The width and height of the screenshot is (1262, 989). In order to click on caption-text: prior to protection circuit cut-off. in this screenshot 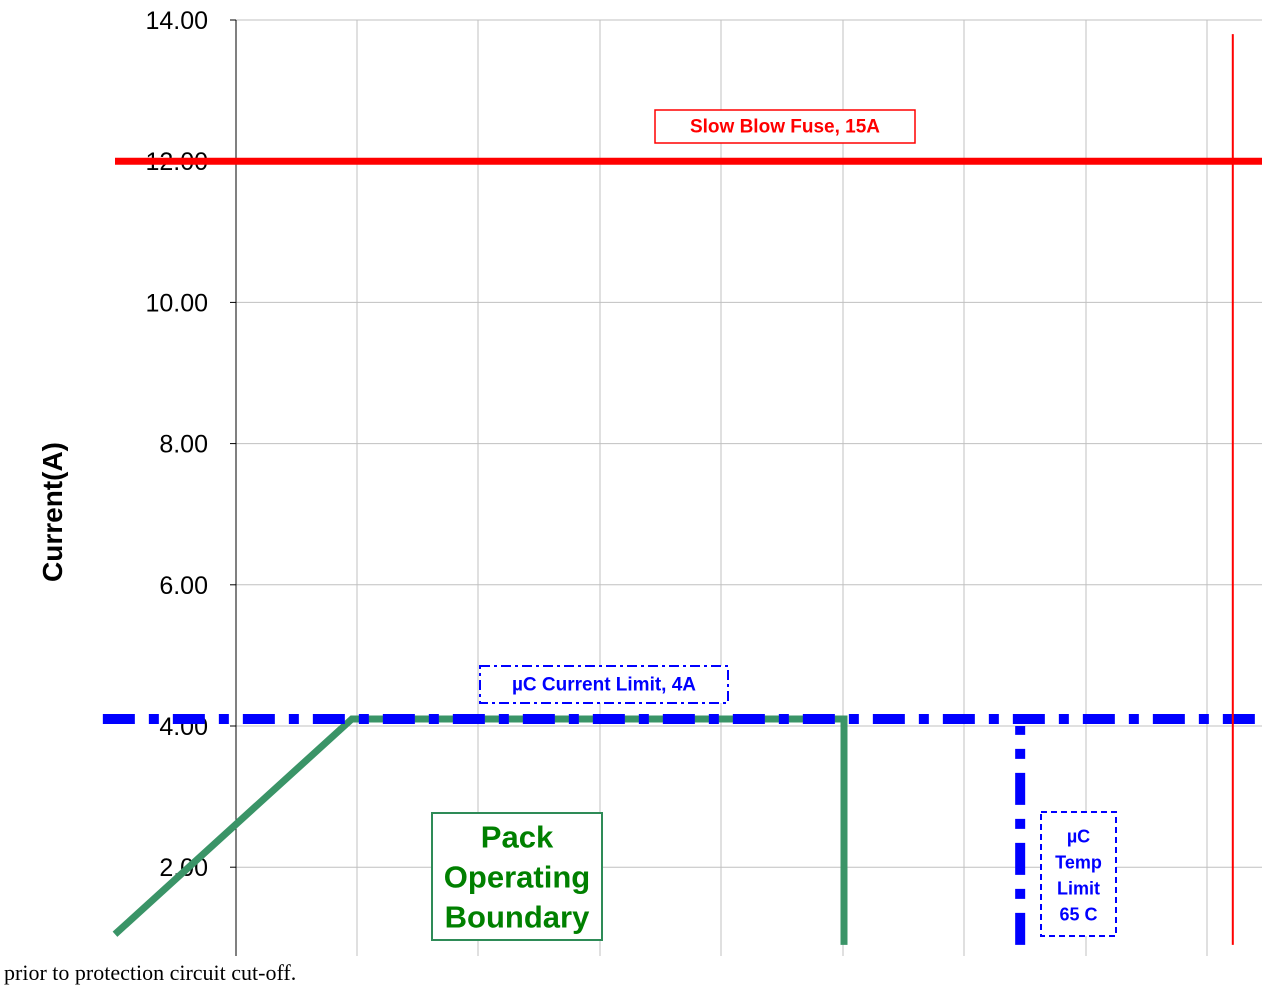, I will do `click(150, 972)`.